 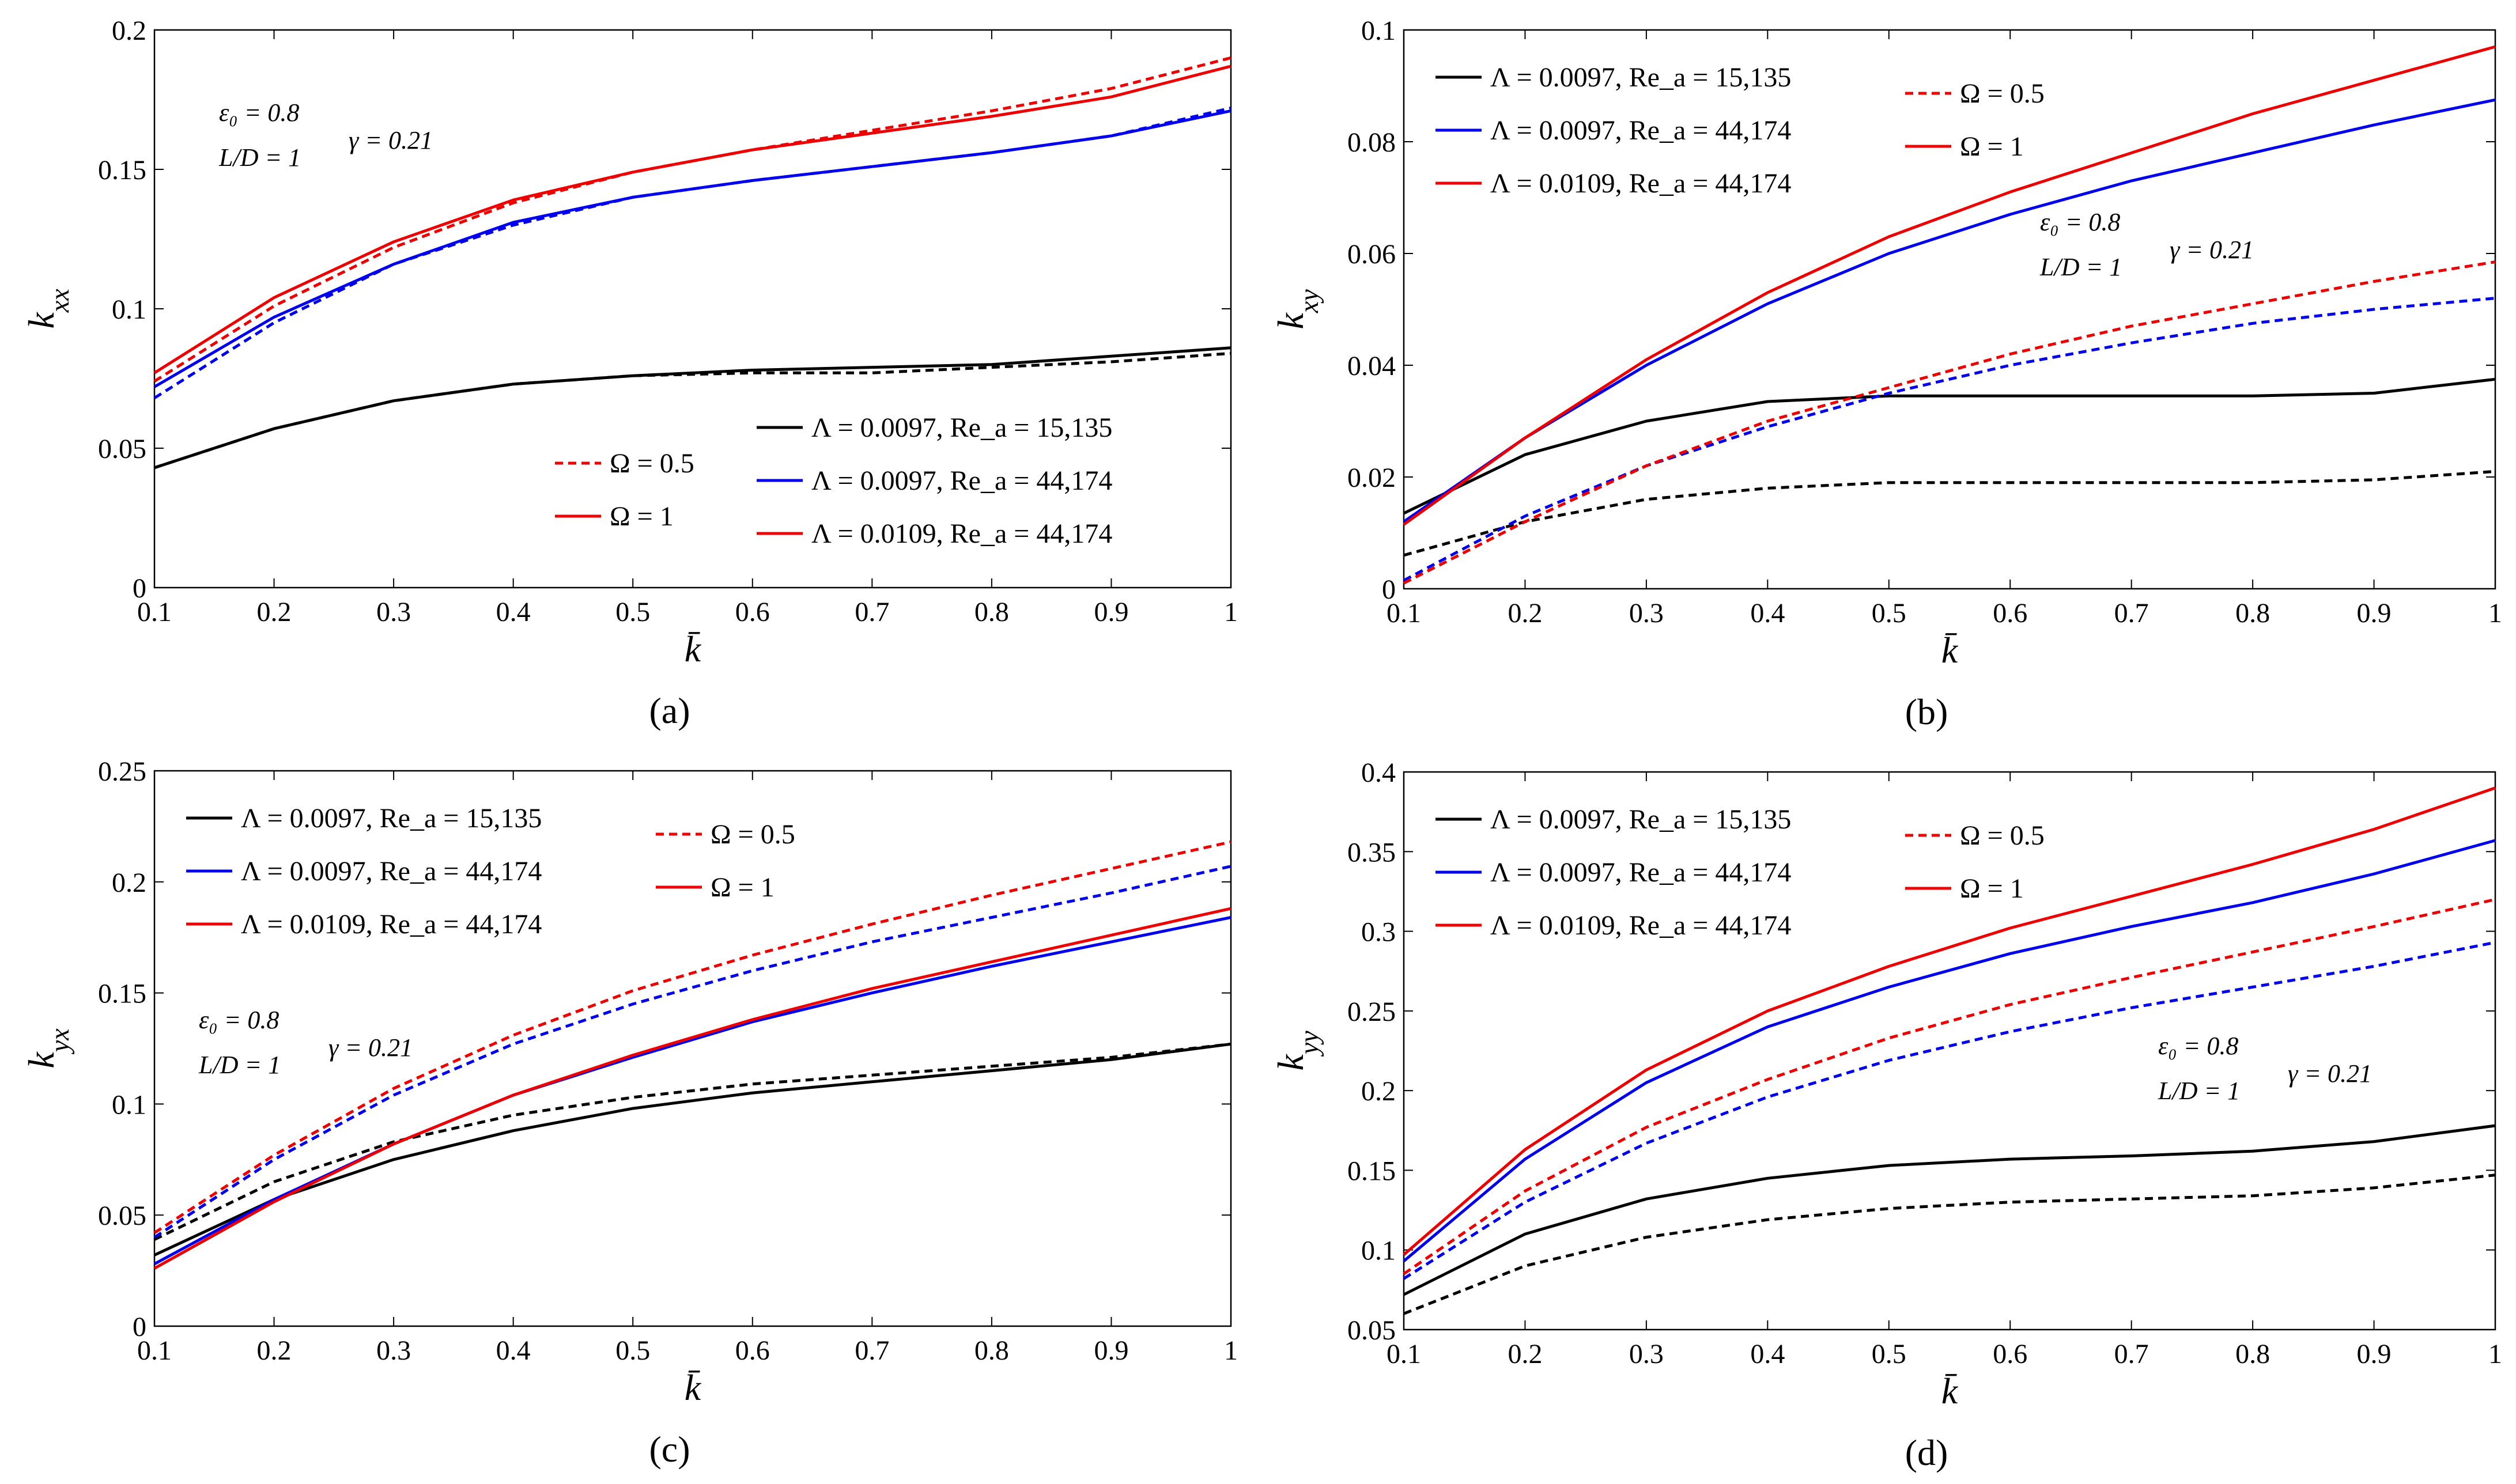 I want to click on legend-label: Λ = 0.0097, Re_a = 44,174, so click(x=1640, y=130).